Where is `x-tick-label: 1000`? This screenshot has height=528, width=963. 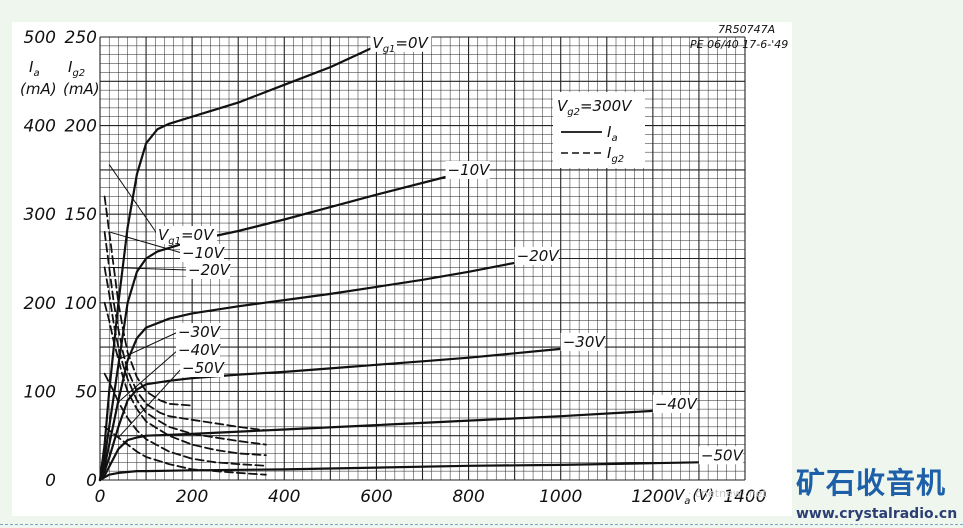
x-tick-label: 1000 is located at coordinates (560, 497).